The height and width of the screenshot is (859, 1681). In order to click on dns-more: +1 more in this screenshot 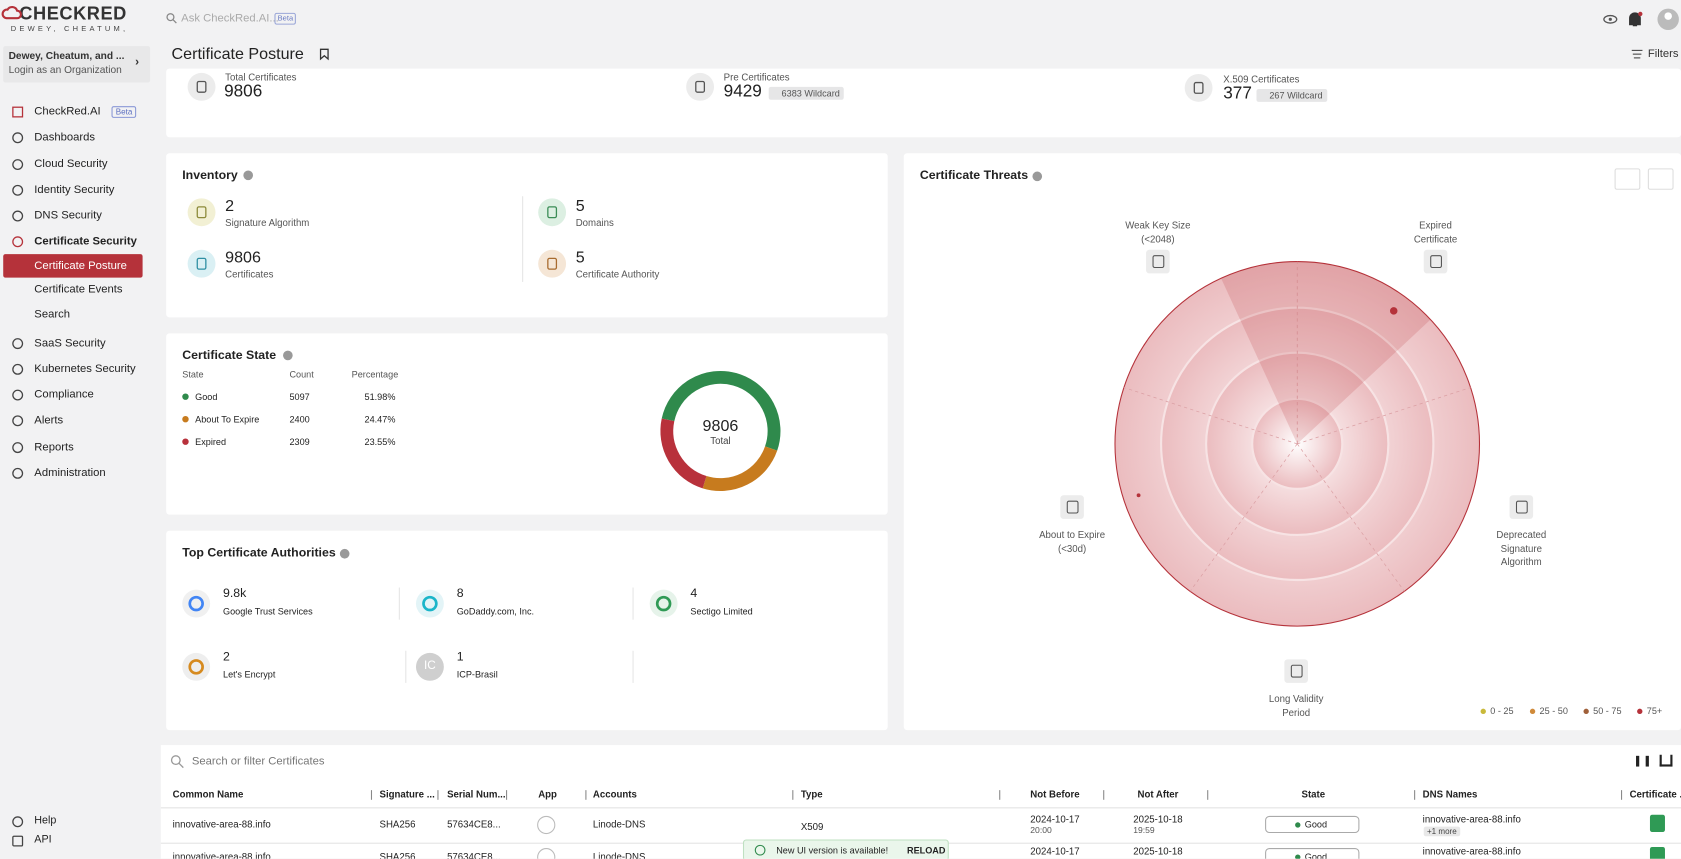, I will do `click(1441, 831)`.